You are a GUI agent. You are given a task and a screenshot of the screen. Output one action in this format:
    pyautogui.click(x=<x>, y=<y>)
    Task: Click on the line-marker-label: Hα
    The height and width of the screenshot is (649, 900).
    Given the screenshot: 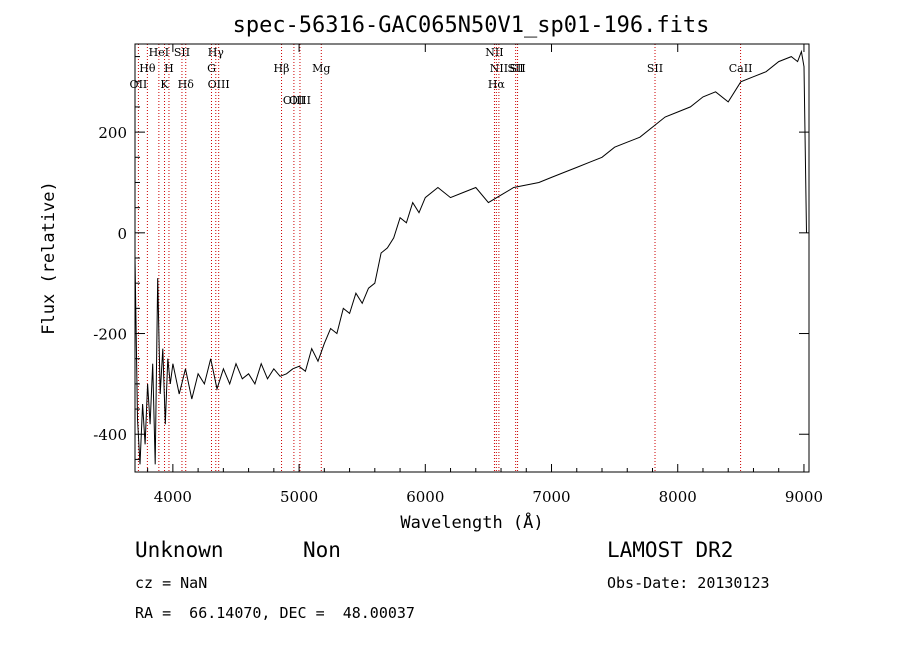 What is the action you would take?
    pyautogui.click(x=497, y=84)
    